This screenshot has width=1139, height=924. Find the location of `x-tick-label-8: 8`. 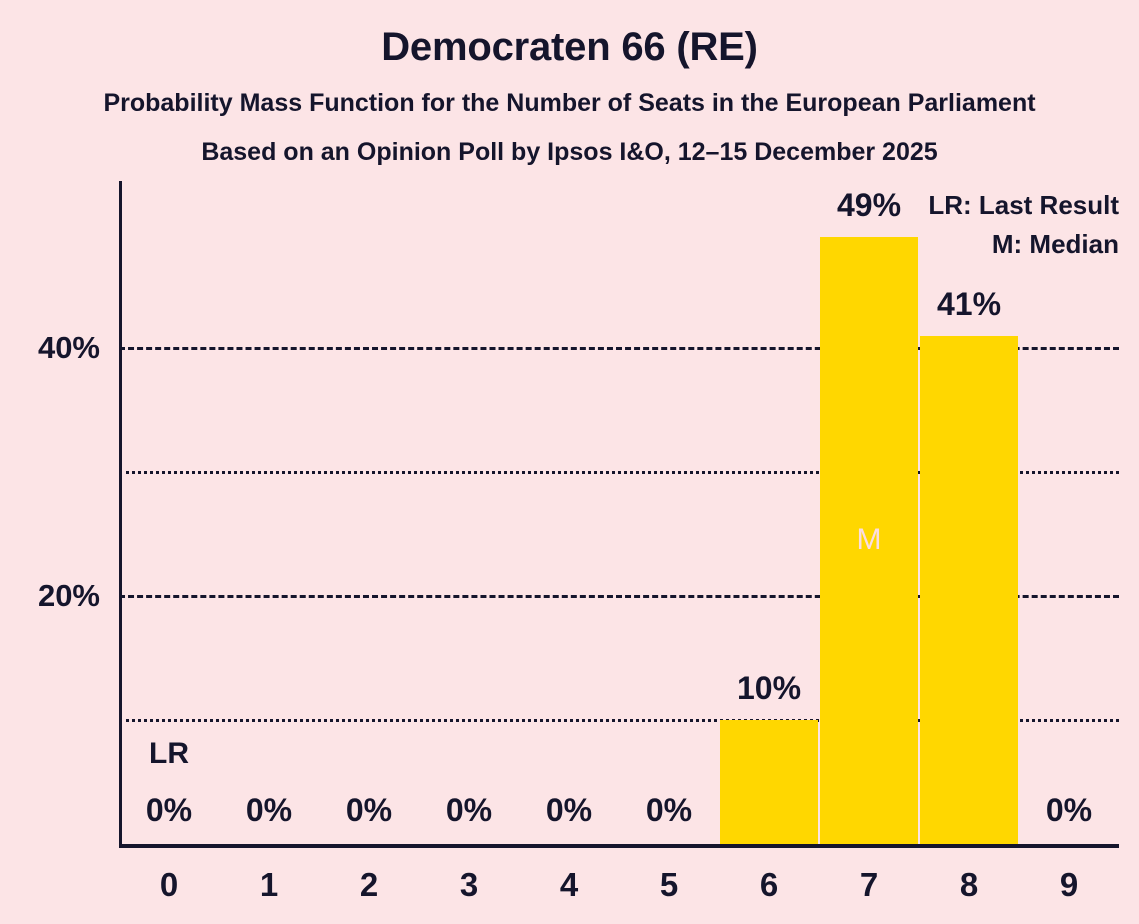

x-tick-label-8: 8 is located at coordinates (969, 884).